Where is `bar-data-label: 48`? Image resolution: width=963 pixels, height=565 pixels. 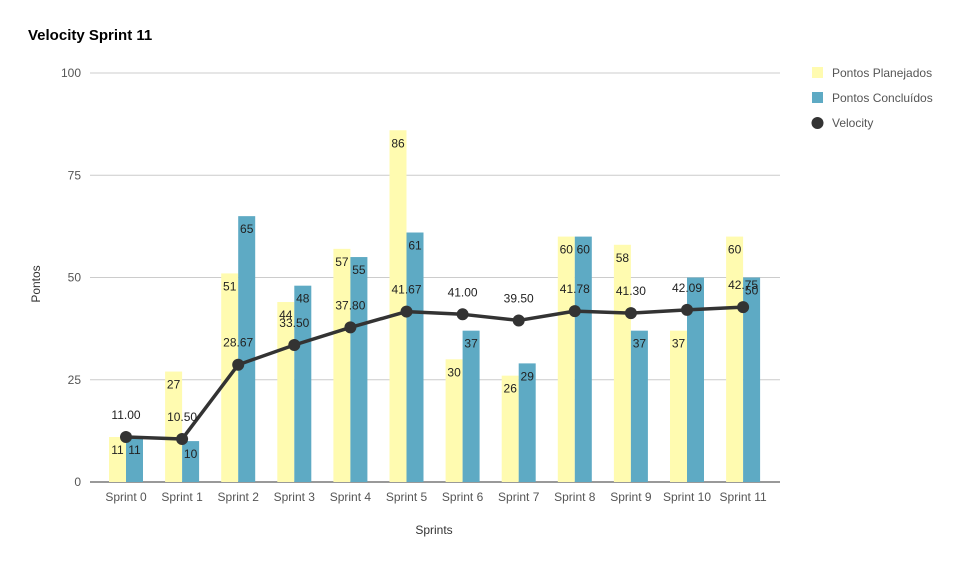 bar-data-label: 48 is located at coordinates (303, 299).